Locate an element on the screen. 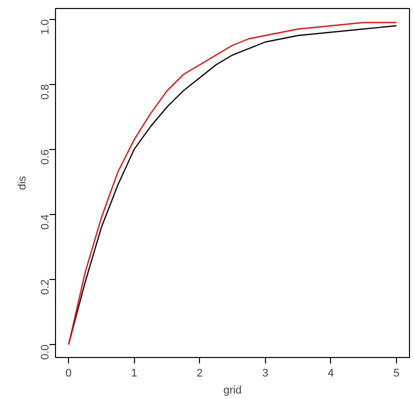 The width and height of the screenshot is (414, 399). x-tick-label: 1 is located at coordinates (134, 374).